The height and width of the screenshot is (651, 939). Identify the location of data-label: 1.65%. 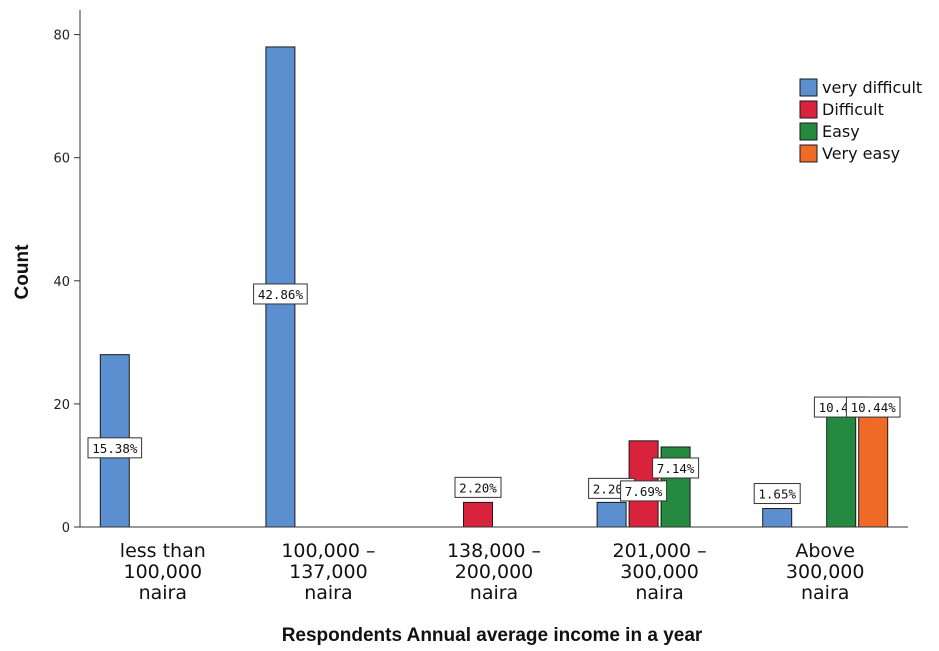
(777, 494).